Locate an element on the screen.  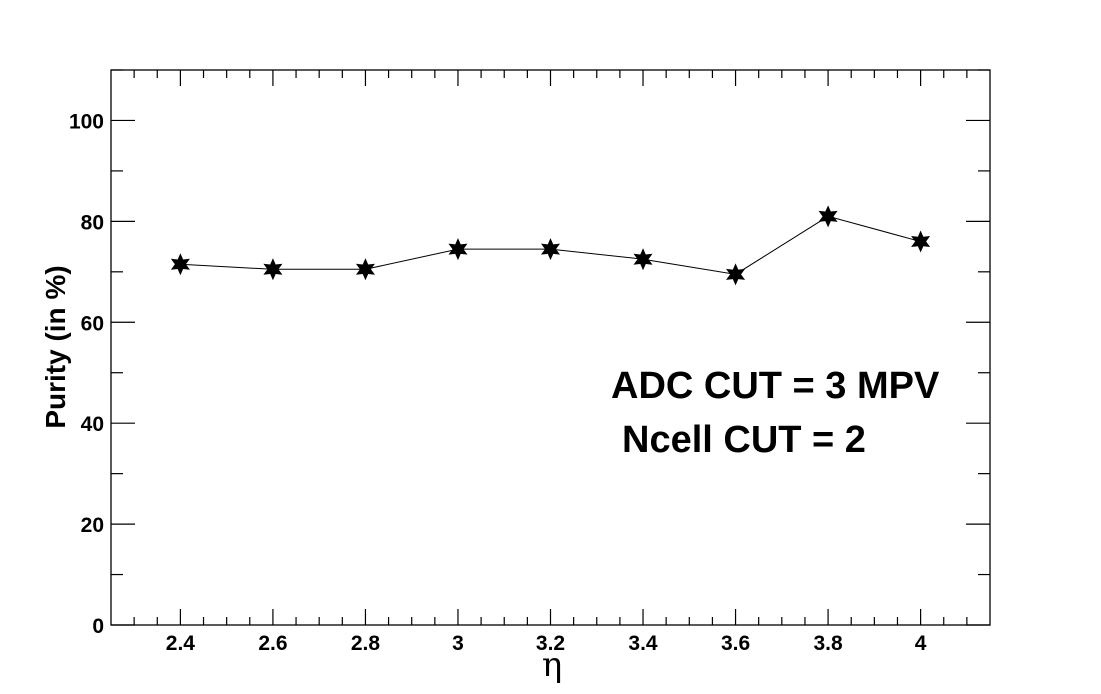
y-tick-label: 0 is located at coordinates (98, 626).